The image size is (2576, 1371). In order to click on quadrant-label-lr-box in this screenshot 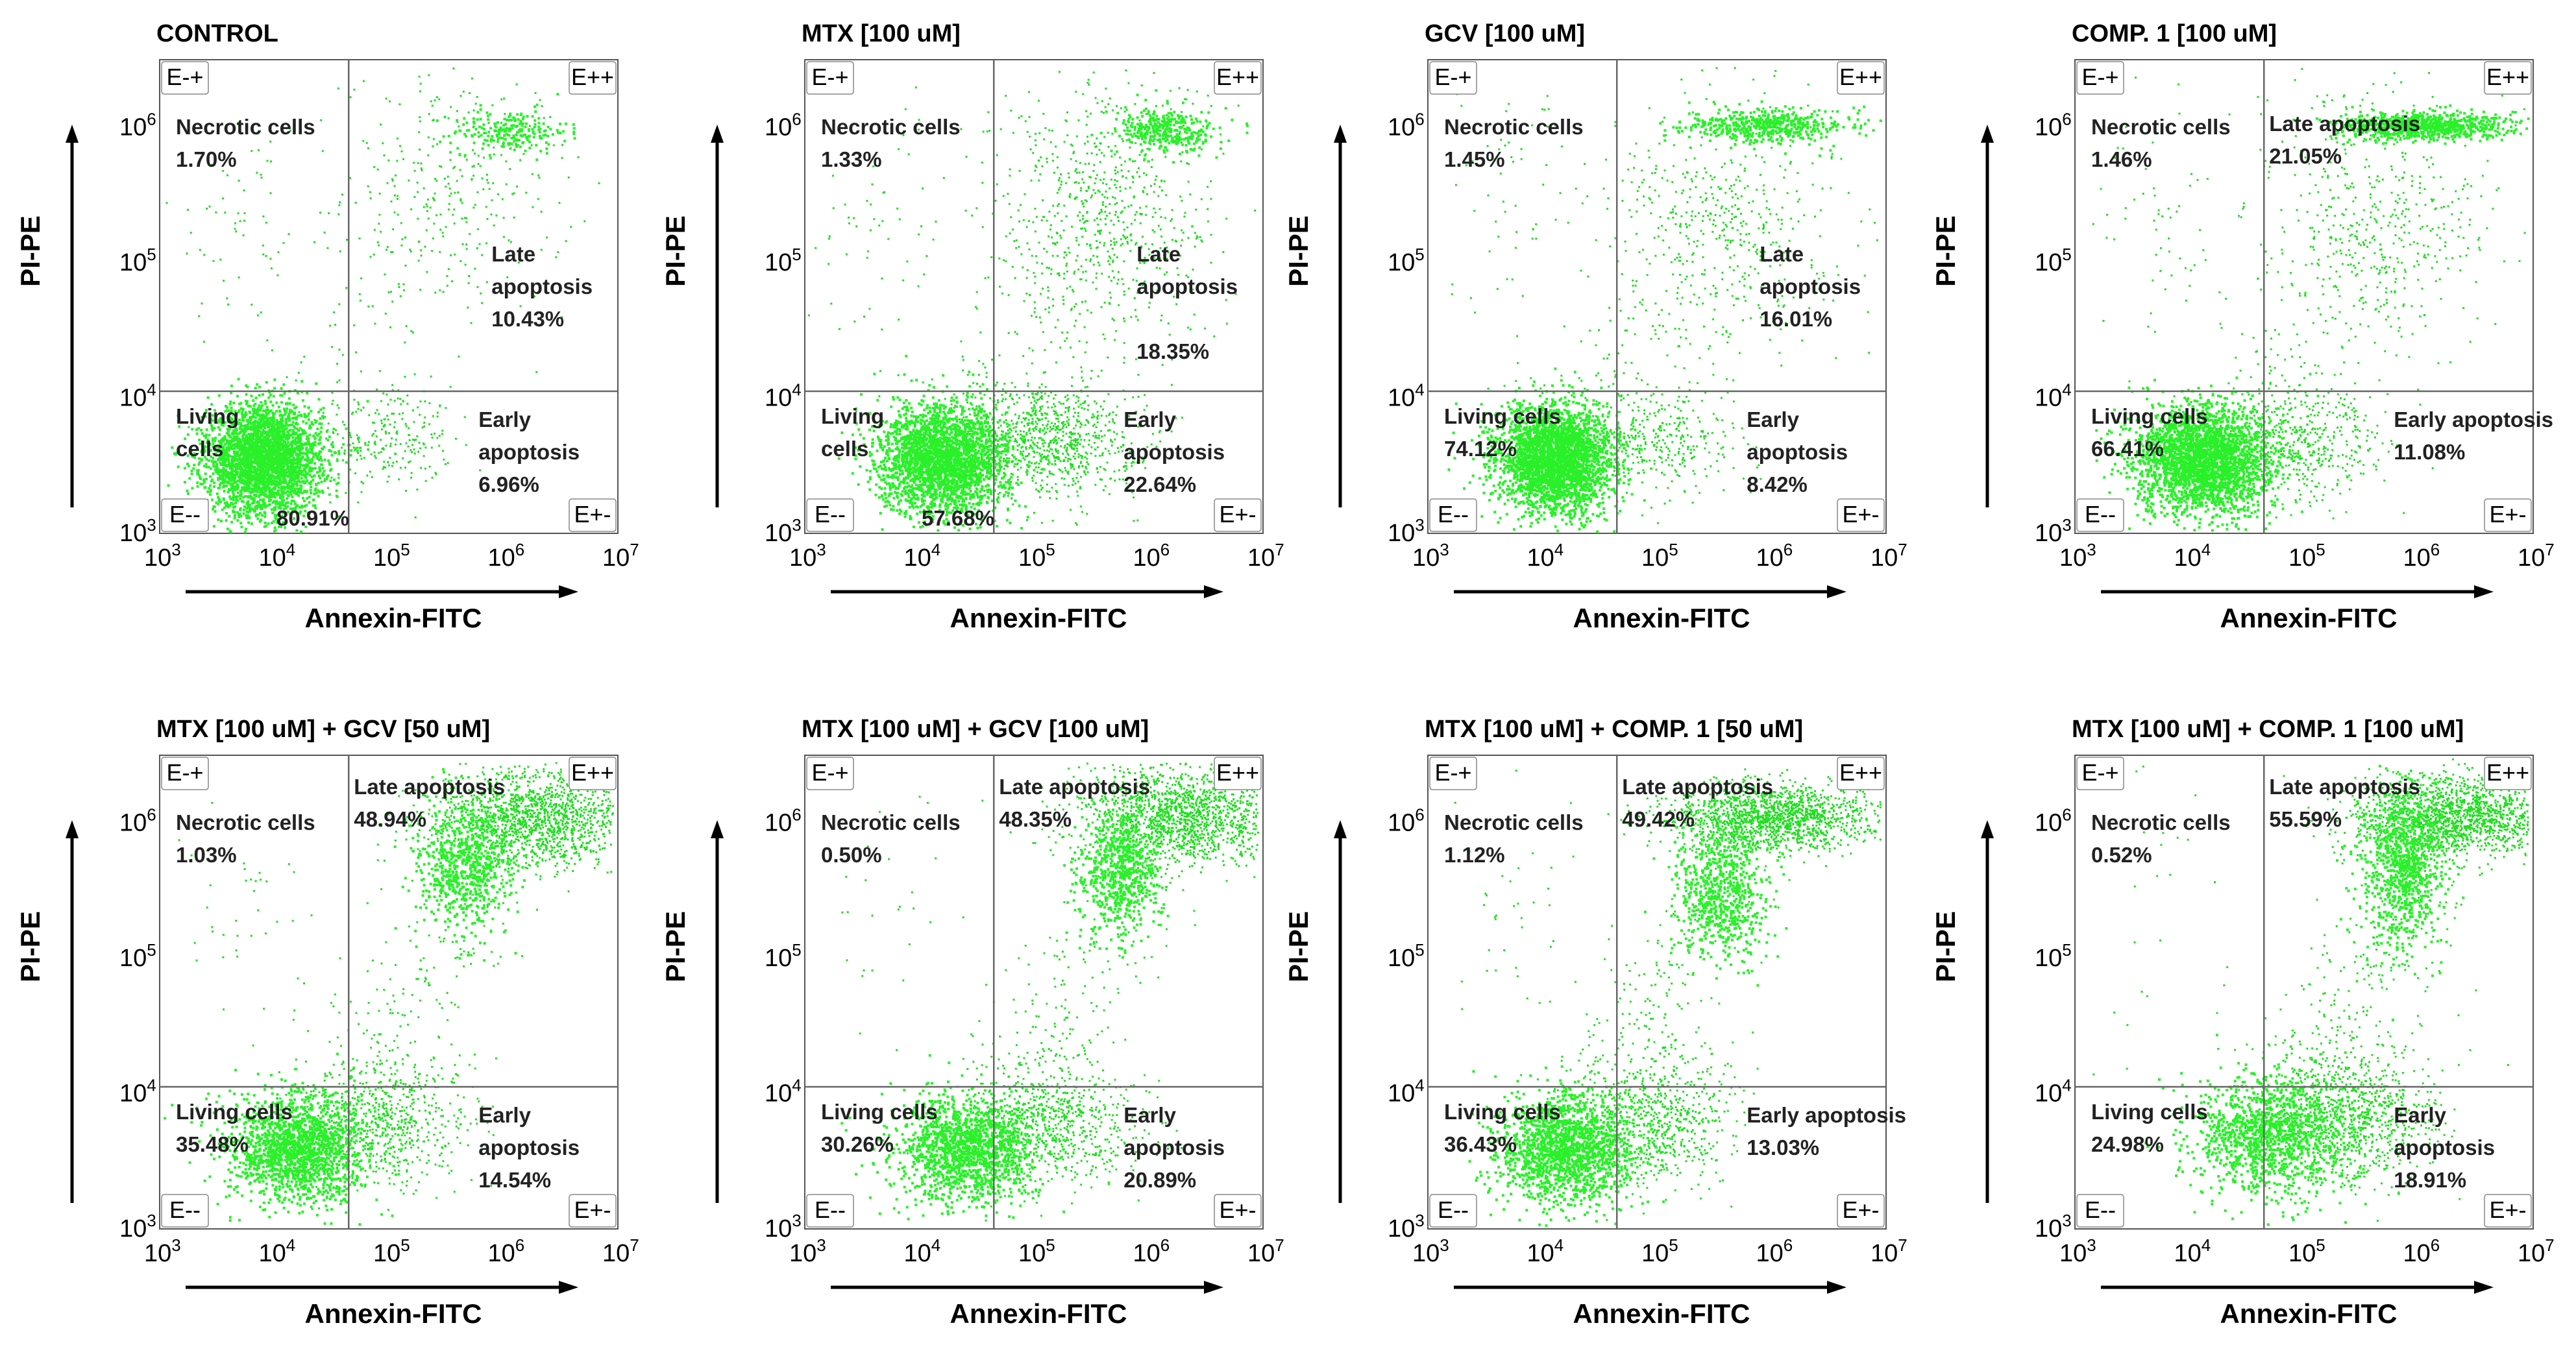, I will do `click(1861, 515)`.